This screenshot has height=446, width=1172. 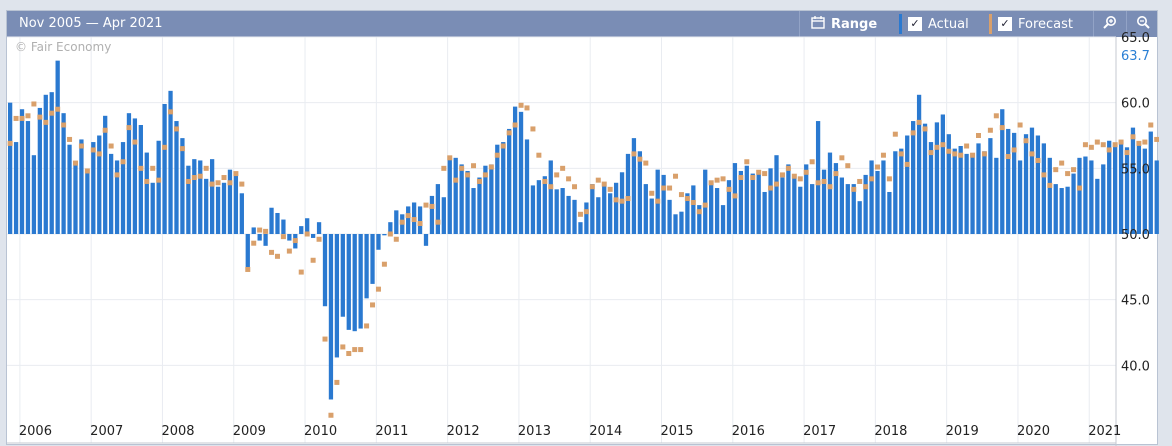 What do you see at coordinates (1135, 169) in the screenshot?
I see `y-tick-label: 55.0` at bounding box center [1135, 169].